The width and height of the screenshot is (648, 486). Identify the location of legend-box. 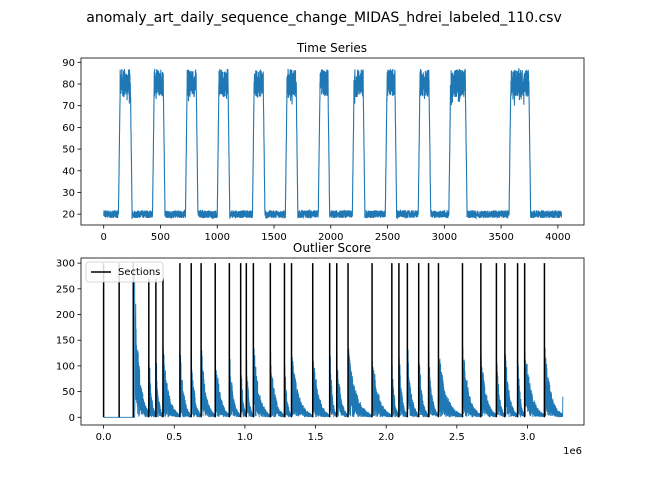
(124, 272).